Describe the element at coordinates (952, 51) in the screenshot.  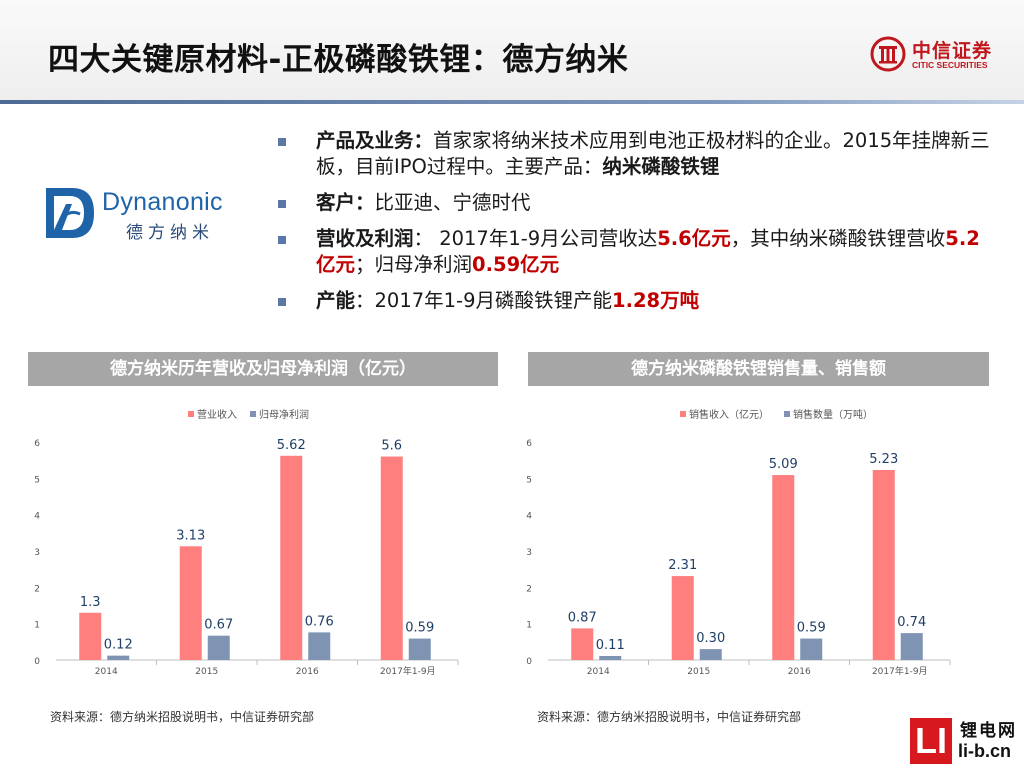
I see `brand-name-cn: 中信证券` at that location.